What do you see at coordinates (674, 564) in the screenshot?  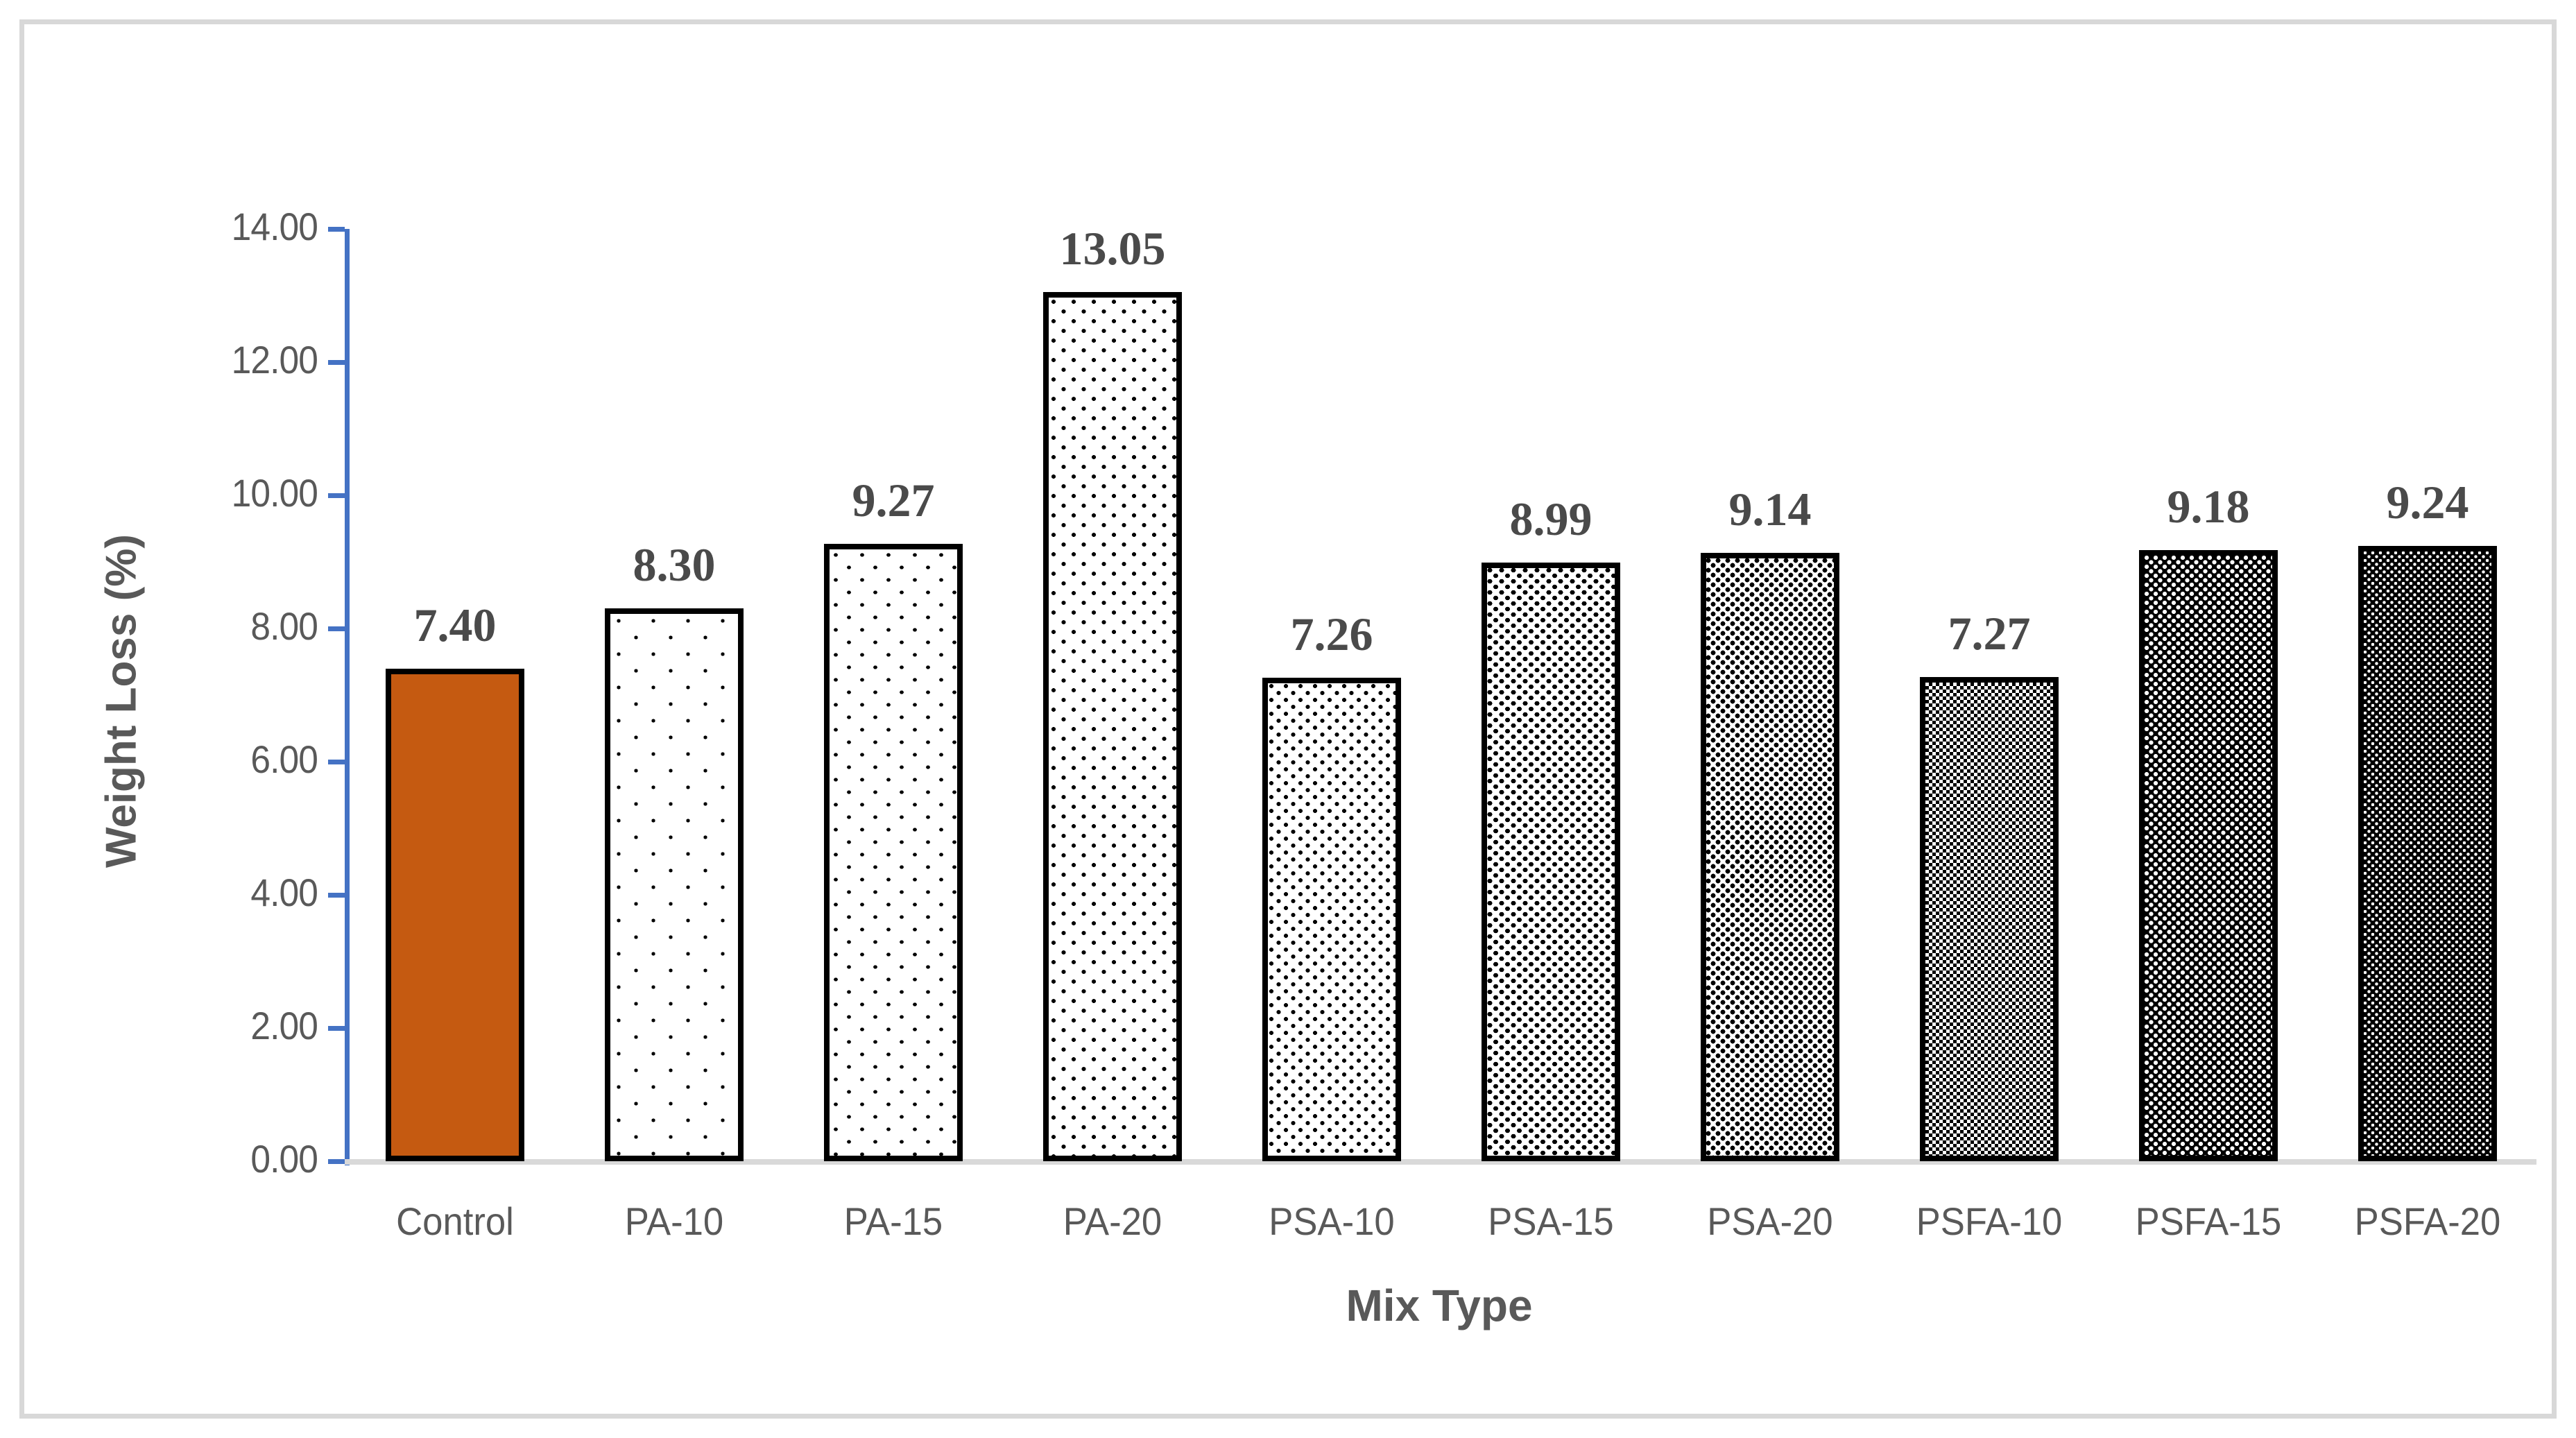 I see `data-label-pa-10: 8.30` at bounding box center [674, 564].